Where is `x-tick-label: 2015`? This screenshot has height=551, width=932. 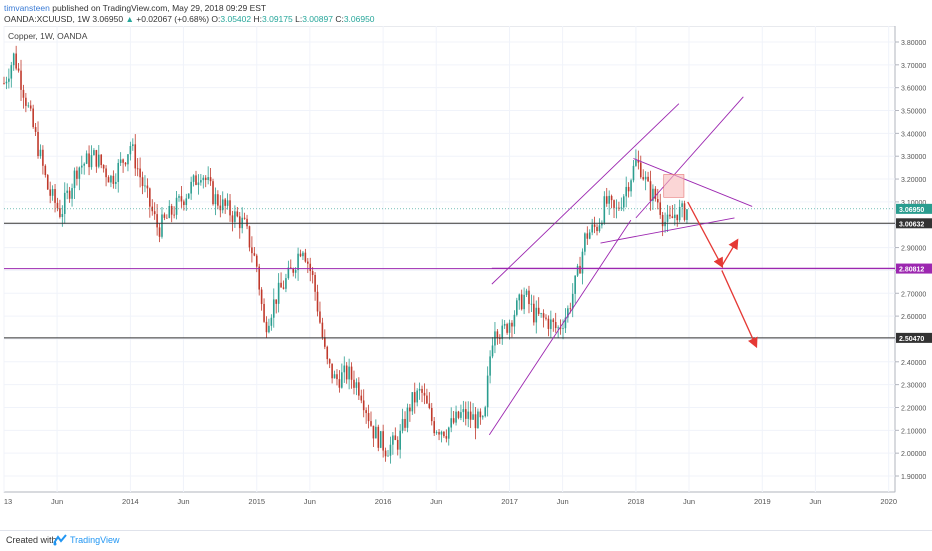
x-tick-label: 2015 is located at coordinates (256, 501).